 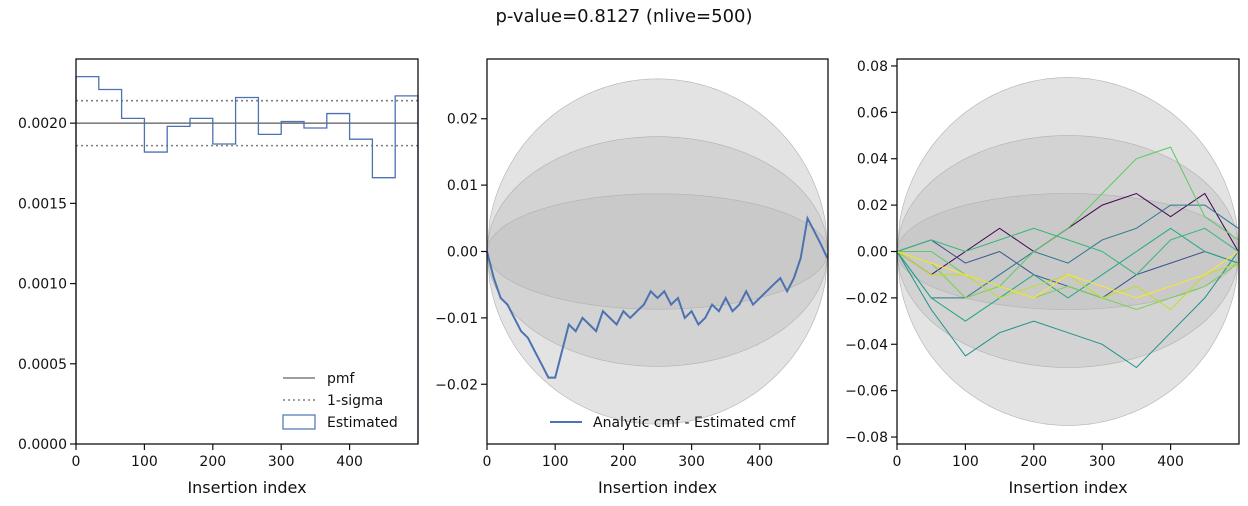 I want to click on legend-cmf-label: Analytic cmf - Estimated cmf, so click(x=694, y=423).